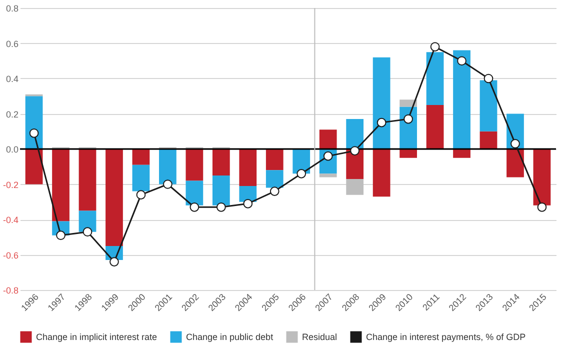  What do you see at coordinates (97, 337) in the screenshot?
I see `legend-label: Change in implicit interest rate` at bounding box center [97, 337].